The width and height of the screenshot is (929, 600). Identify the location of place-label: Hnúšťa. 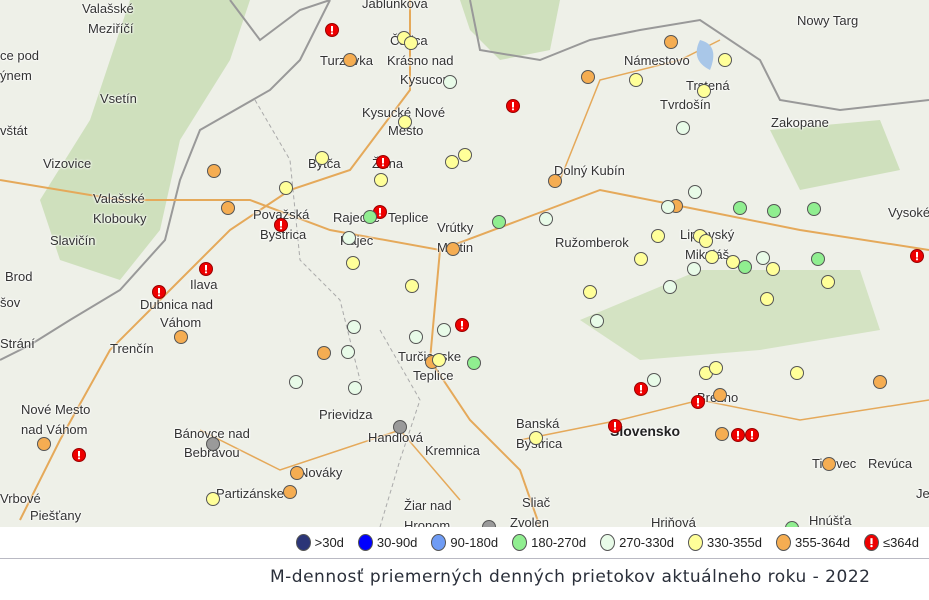
(830, 520).